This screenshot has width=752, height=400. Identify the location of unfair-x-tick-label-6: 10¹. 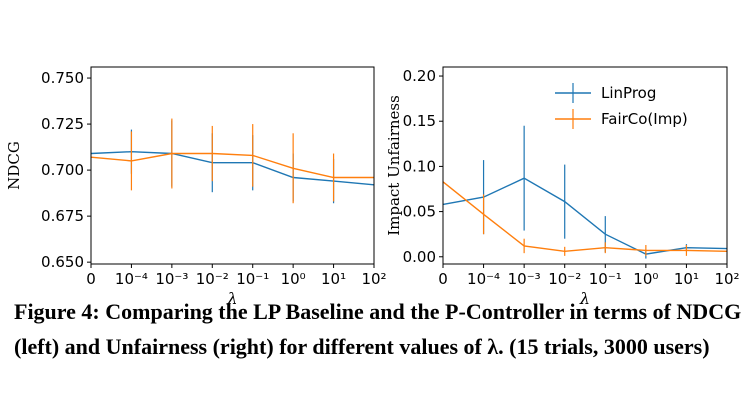
(686, 279).